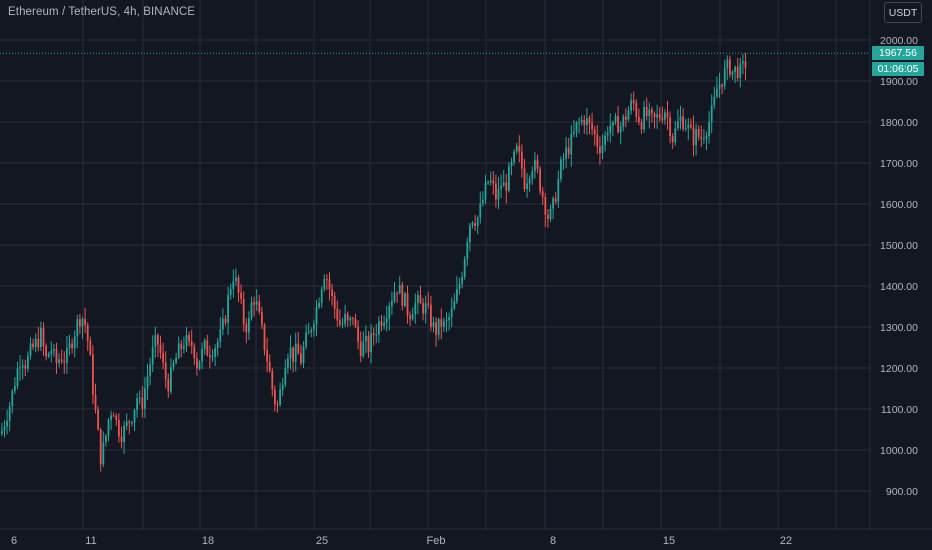 The width and height of the screenshot is (932, 550). I want to click on symbol-title: Ethereum / TetherUS, 4h, BINANCE, so click(102, 12).